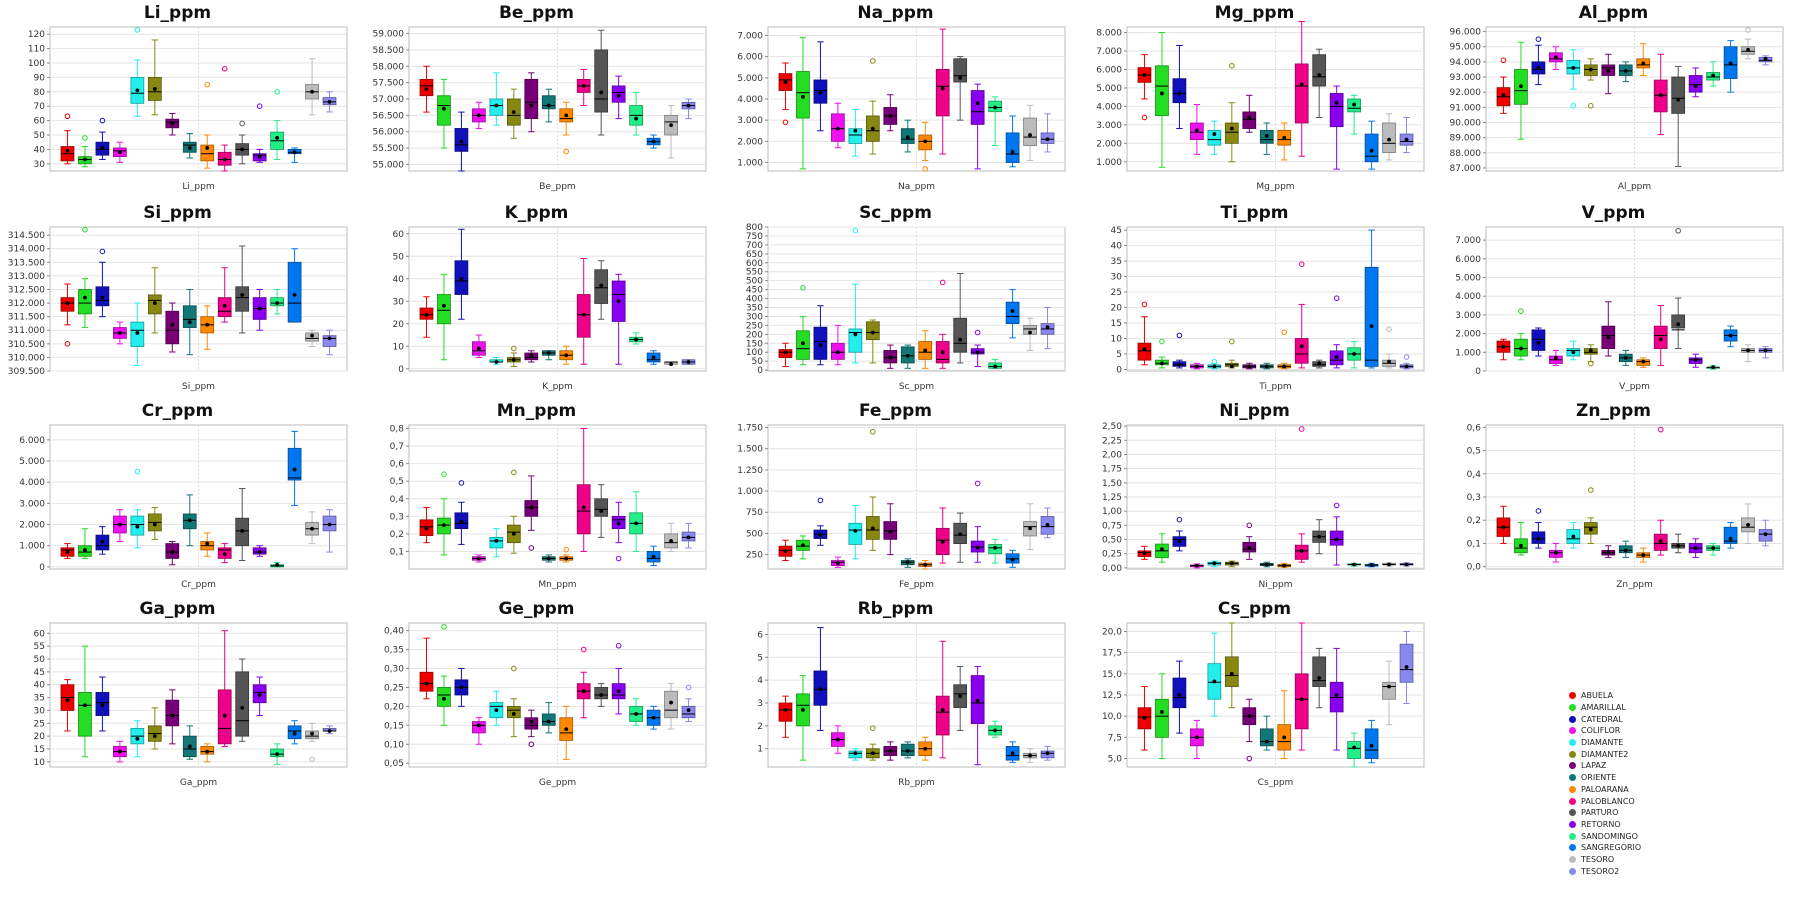  I want to click on y-tick-label: 5.000, so click(1468, 278).